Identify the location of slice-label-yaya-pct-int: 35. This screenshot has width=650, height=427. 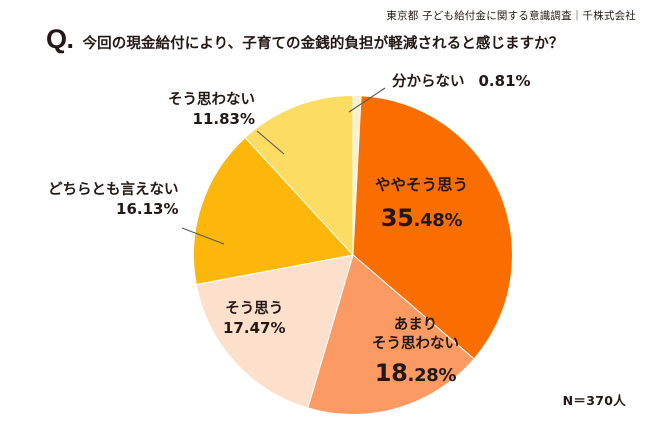
(397, 217).